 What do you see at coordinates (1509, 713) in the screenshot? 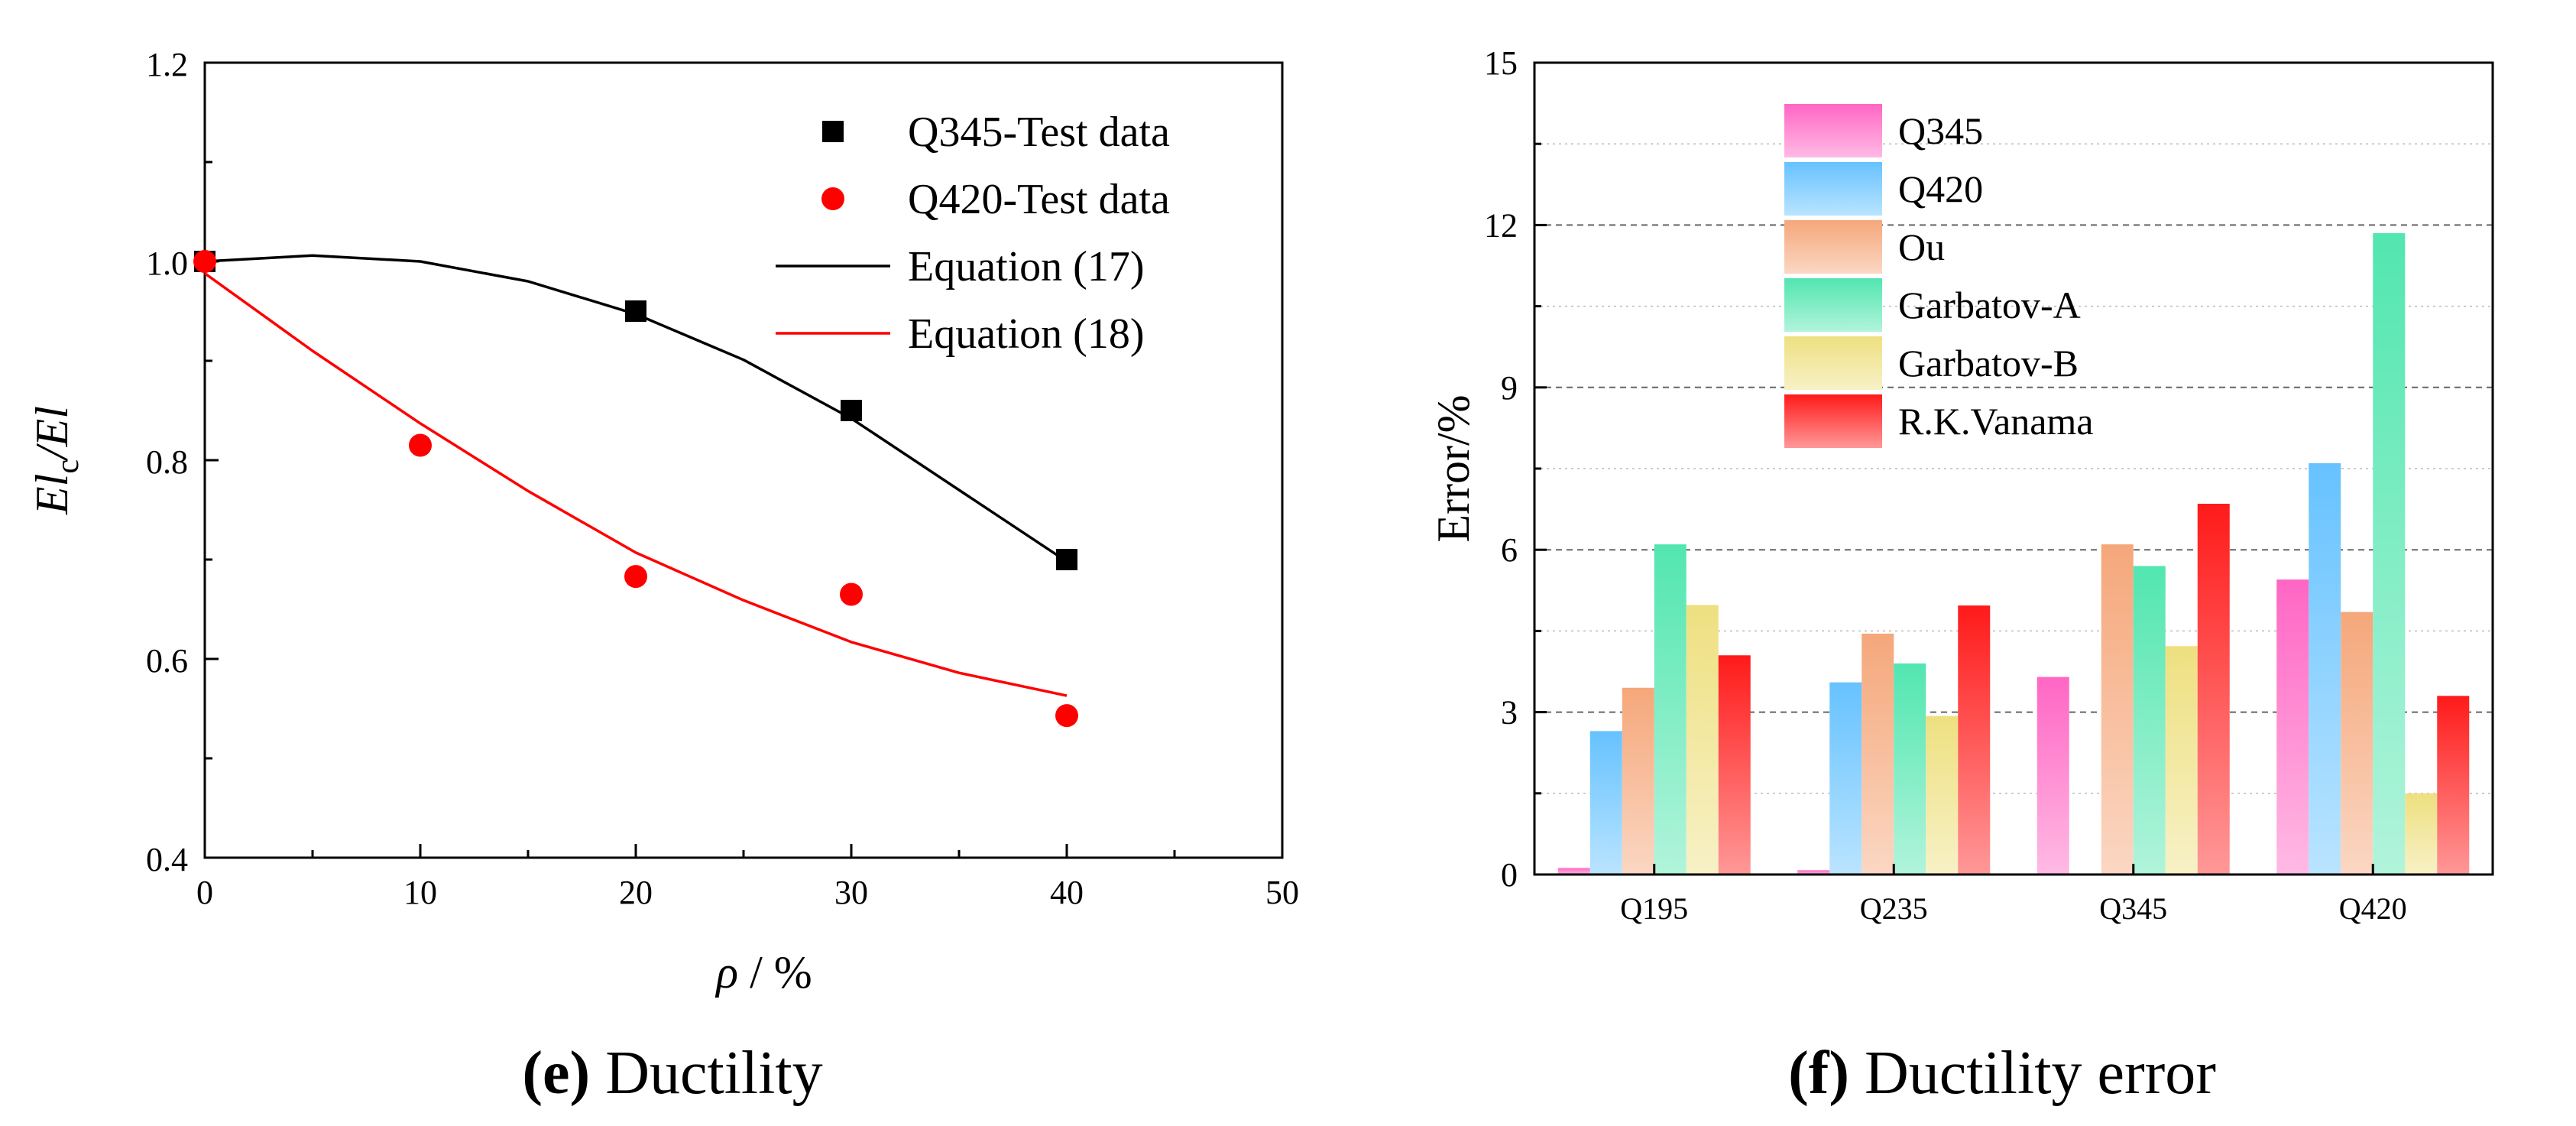
I see `y-tick-label: 3` at bounding box center [1509, 713].